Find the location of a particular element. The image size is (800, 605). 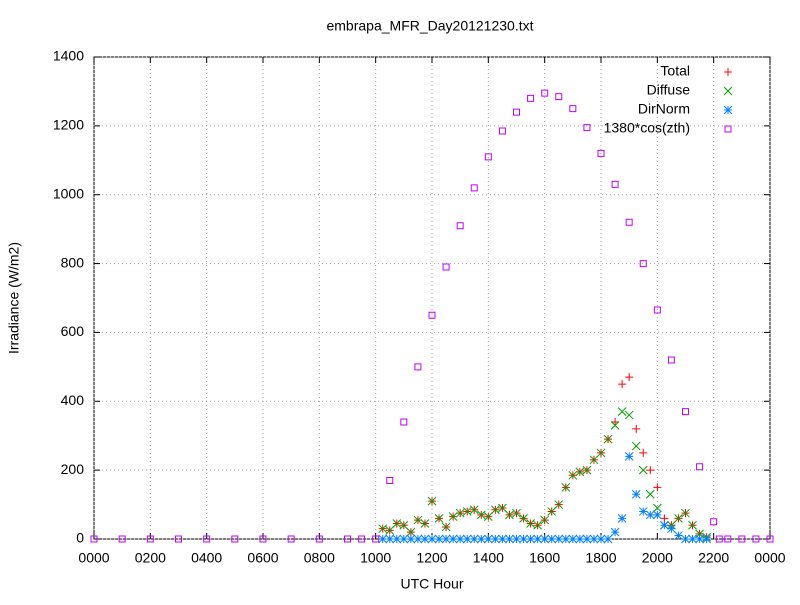

legend-label: 1380*cos(zth) is located at coordinates (647, 128).